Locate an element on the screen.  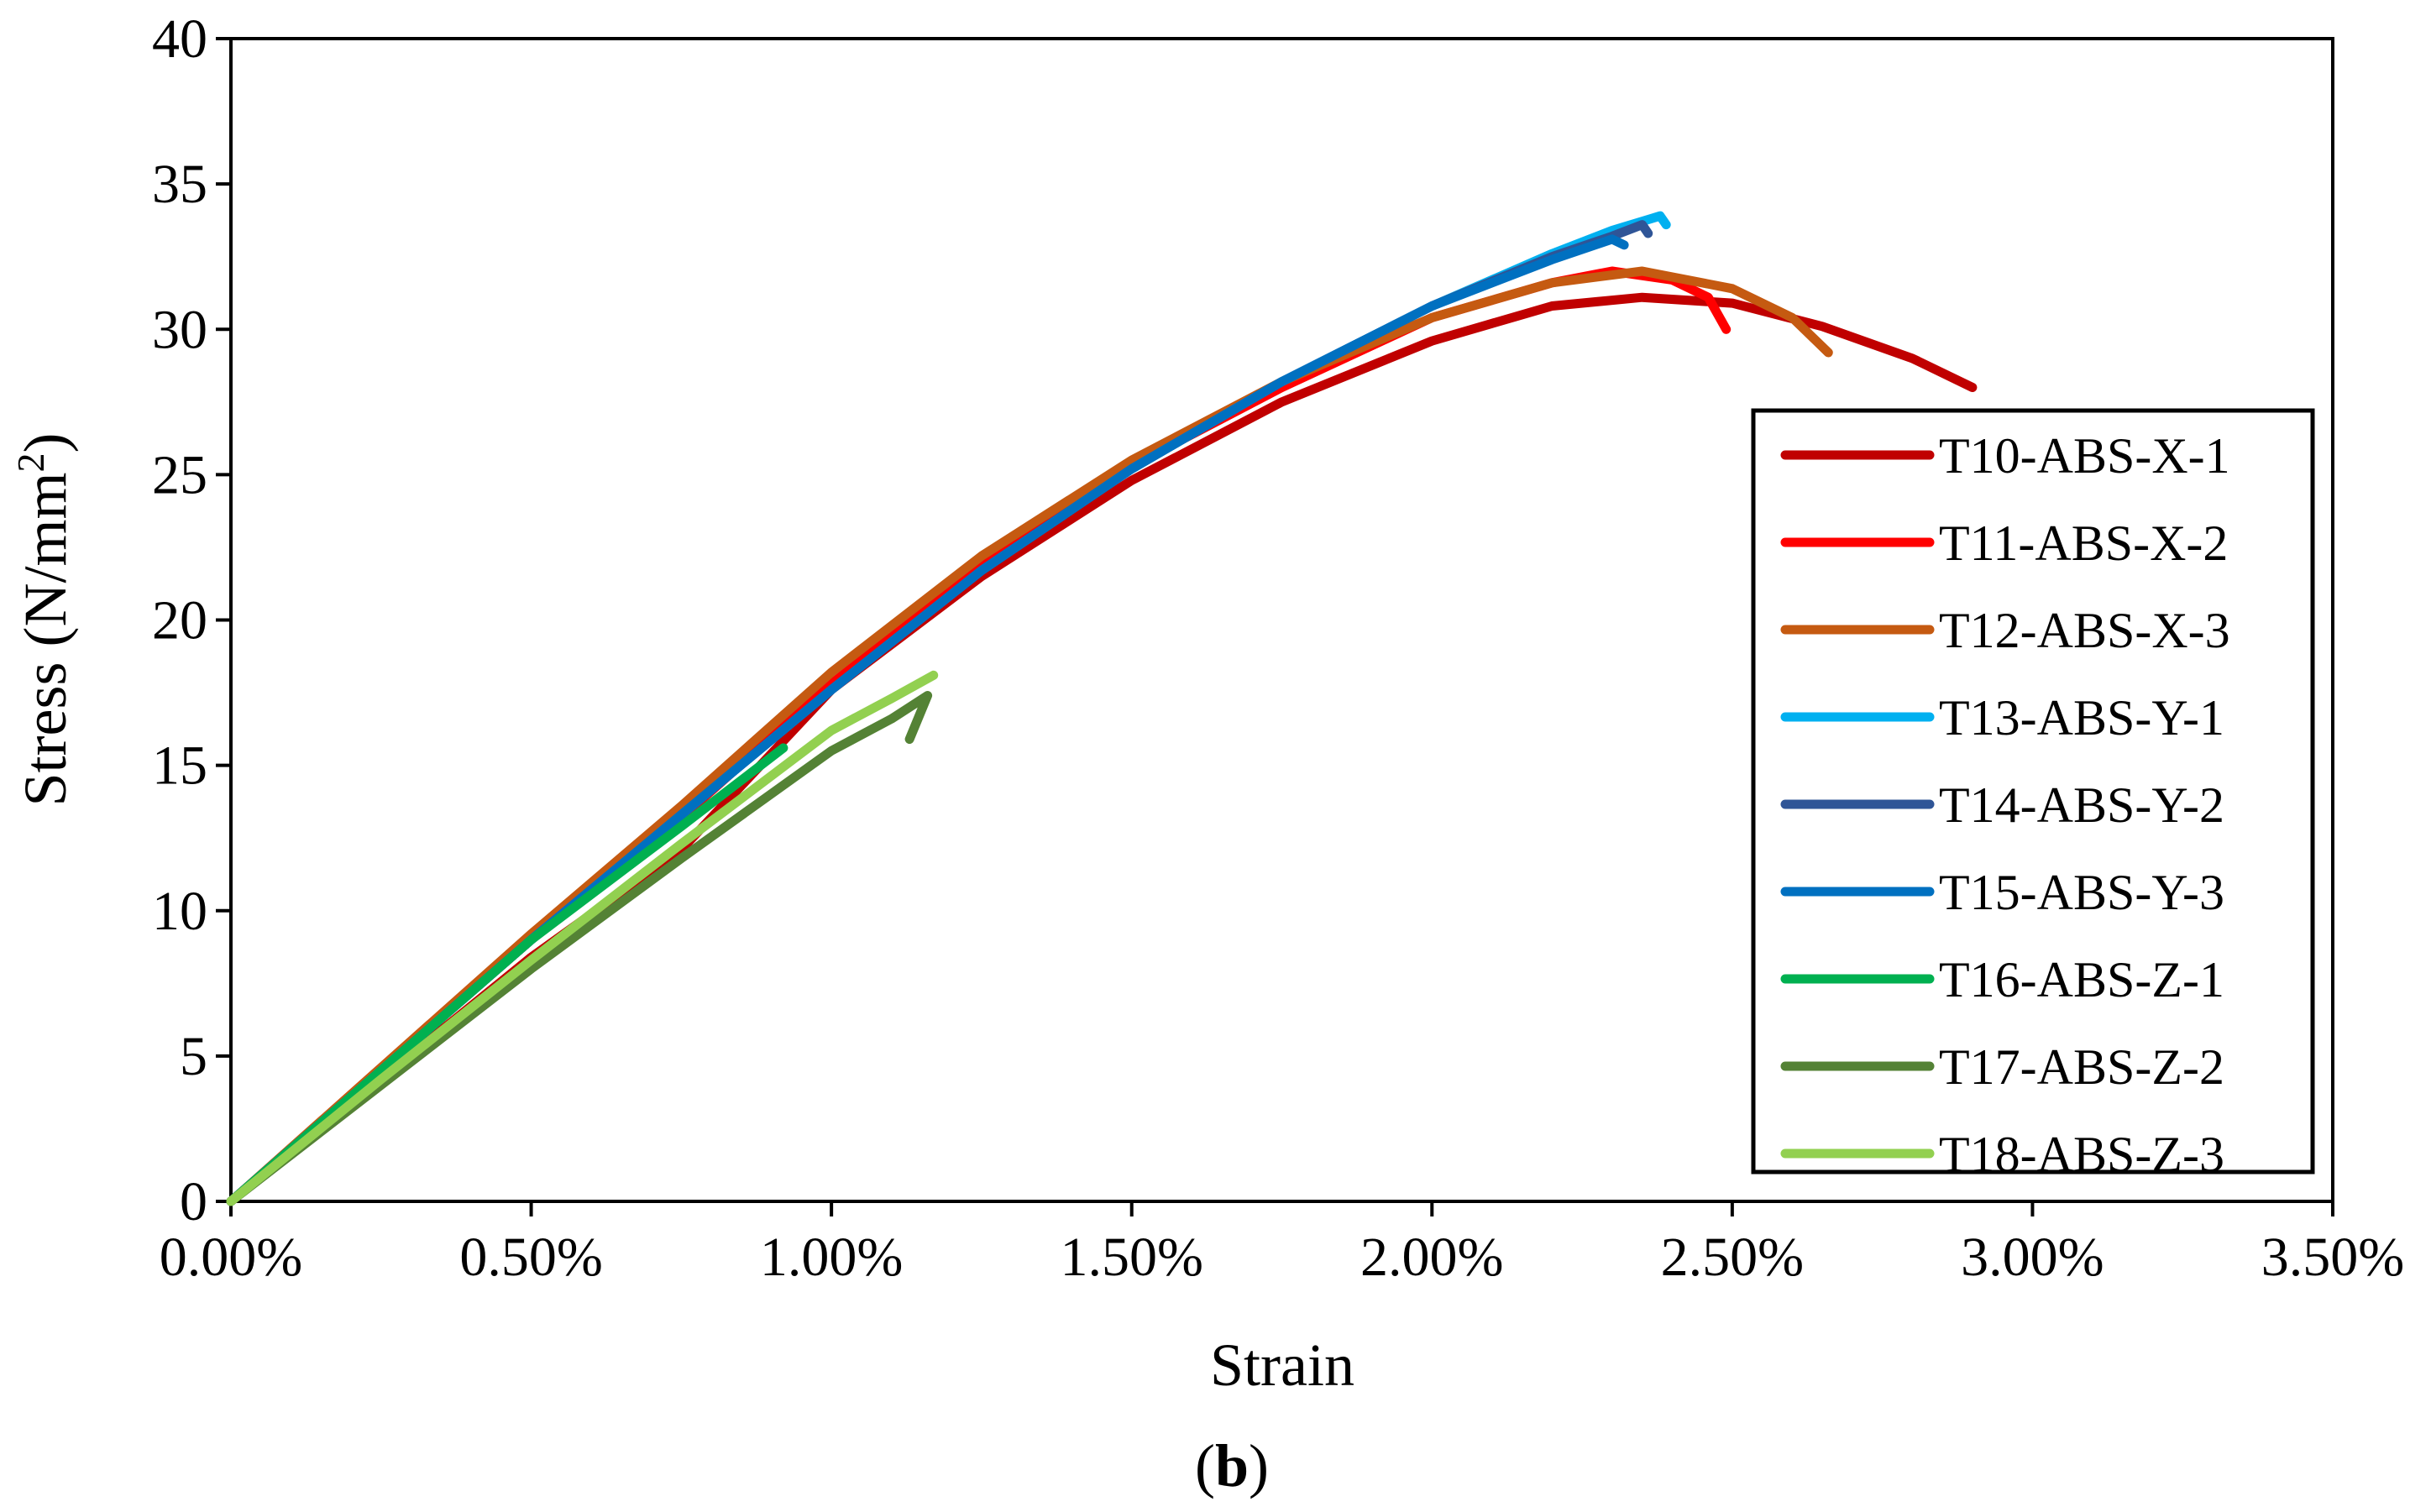
legend-label: T13-ABS-Y-1 is located at coordinates (2081, 718).